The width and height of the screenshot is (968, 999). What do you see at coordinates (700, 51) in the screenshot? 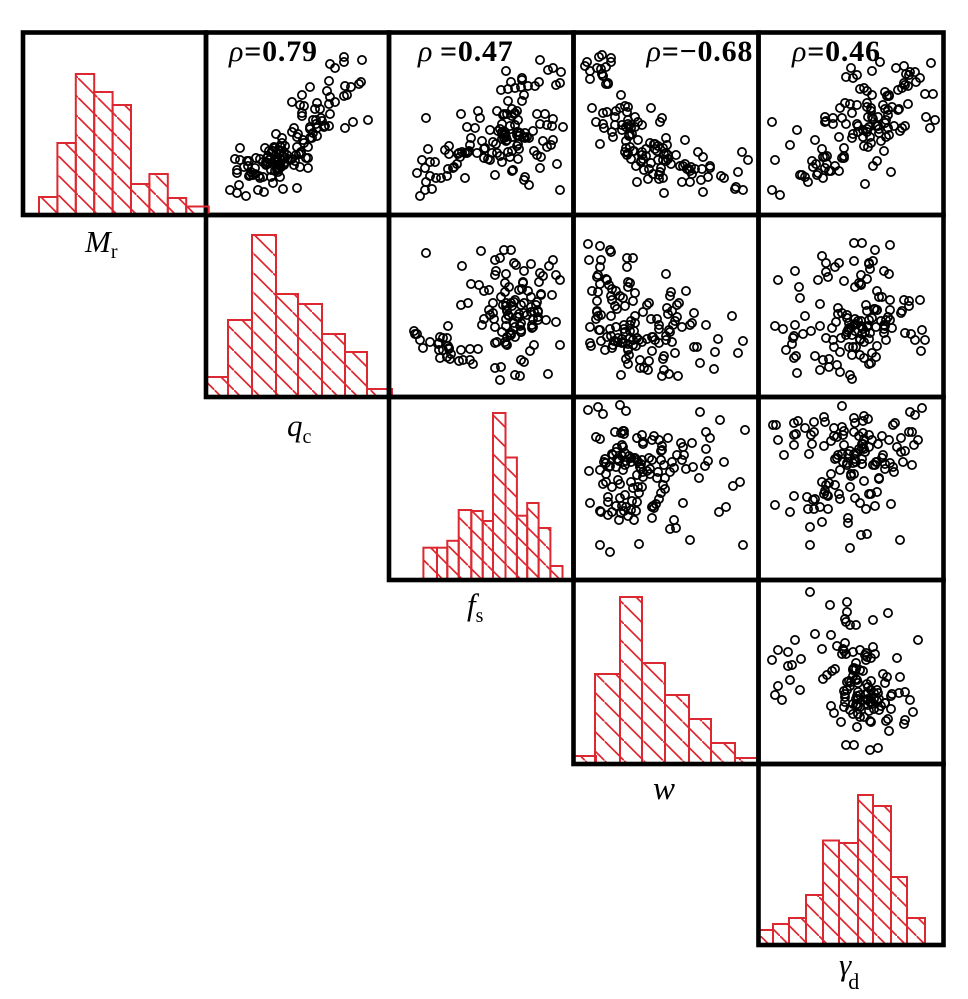
I see `svg-text: ρ=−0.68` at bounding box center [700, 51].